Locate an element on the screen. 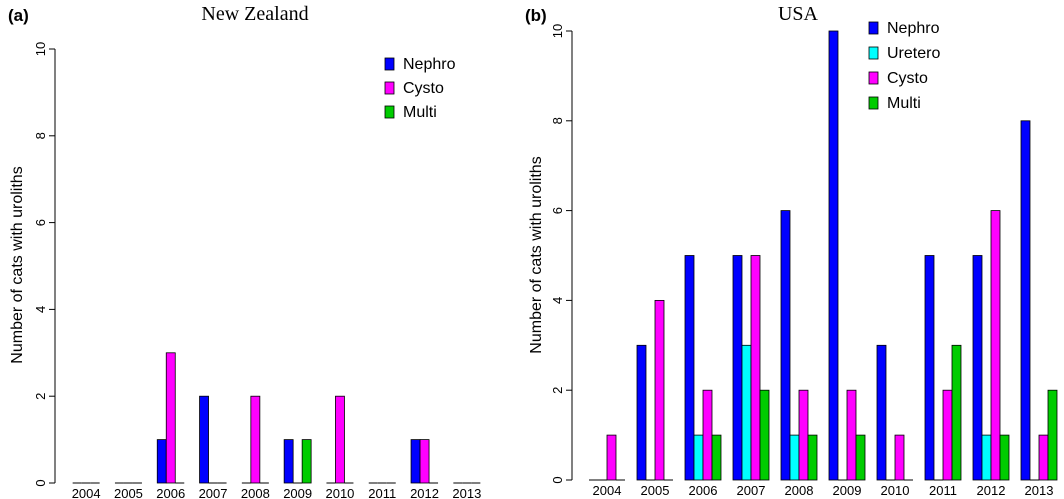 This screenshot has width=1064, height=499. bar-nephro-2005 is located at coordinates (641, 412).